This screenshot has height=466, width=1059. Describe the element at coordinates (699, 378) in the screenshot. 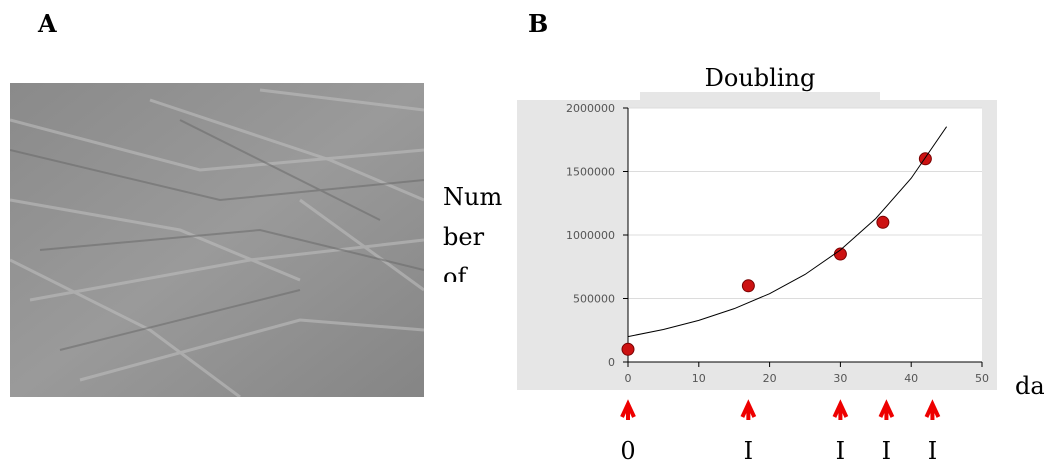

I see `x-tick-label: 10` at that location.